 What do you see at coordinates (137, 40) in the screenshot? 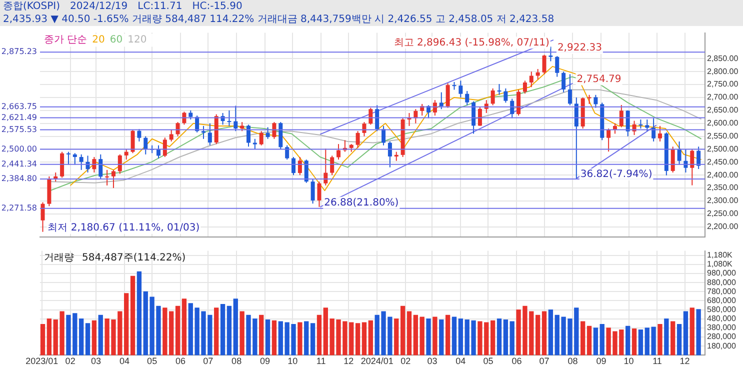
I see `text: 120` at bounding box center [137, 40].